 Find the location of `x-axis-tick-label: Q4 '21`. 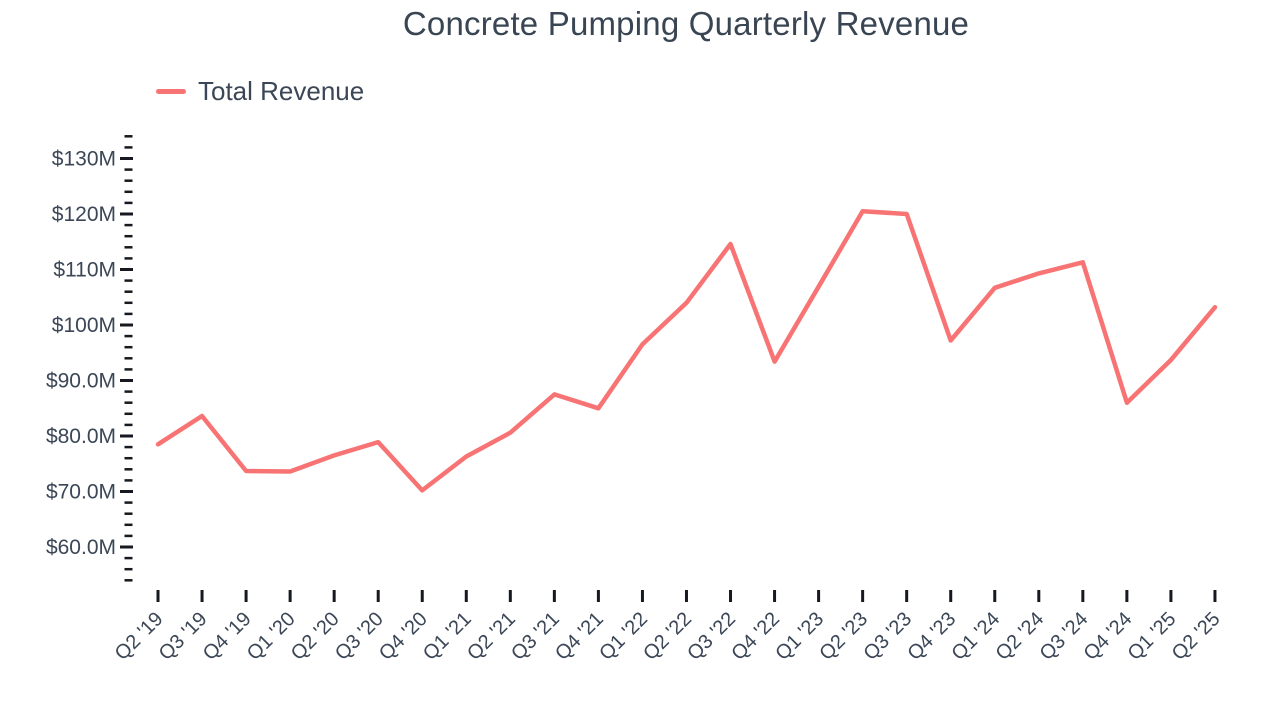

x-axis-tick-label: Q4 '21 is located at coordinates (579, 636).